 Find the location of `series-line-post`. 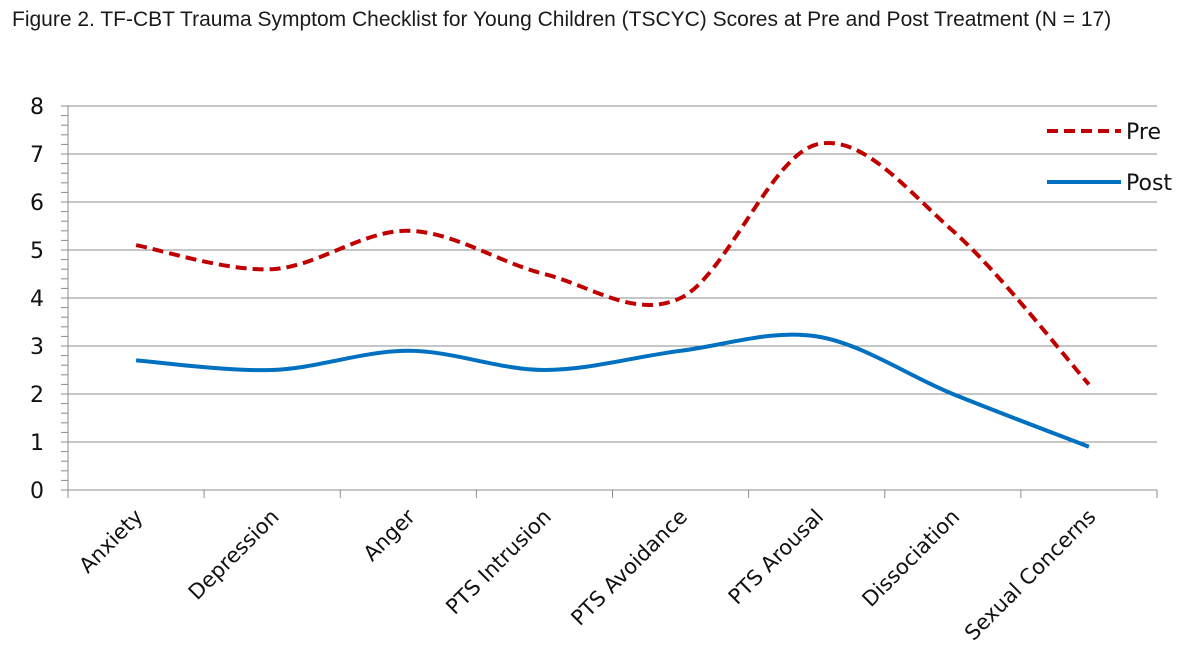

series-line-post is located at coordinates (612, 390).